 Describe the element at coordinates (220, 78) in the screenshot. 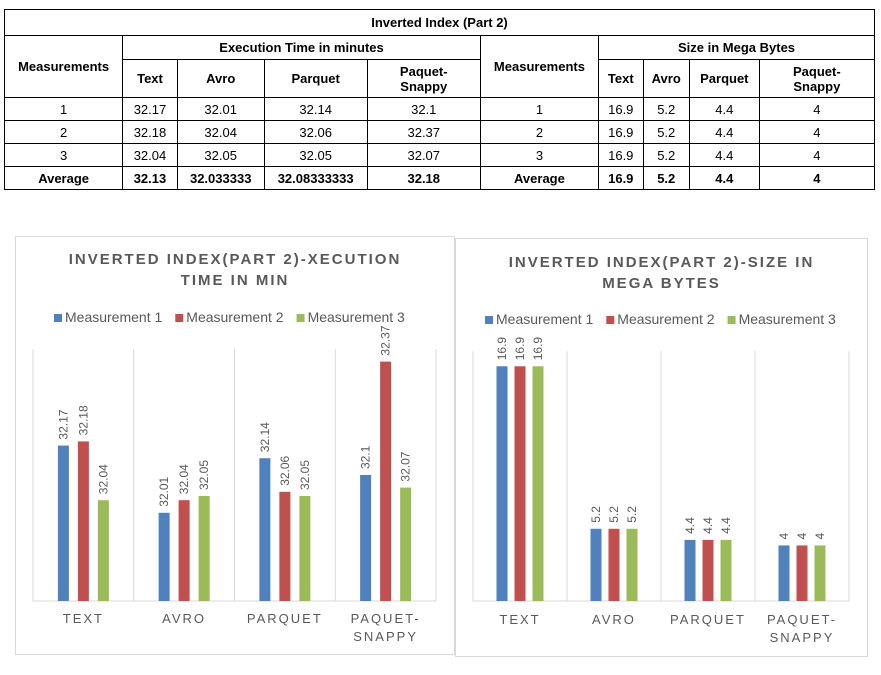

I see `col-exec-avro: Avro` at that location.